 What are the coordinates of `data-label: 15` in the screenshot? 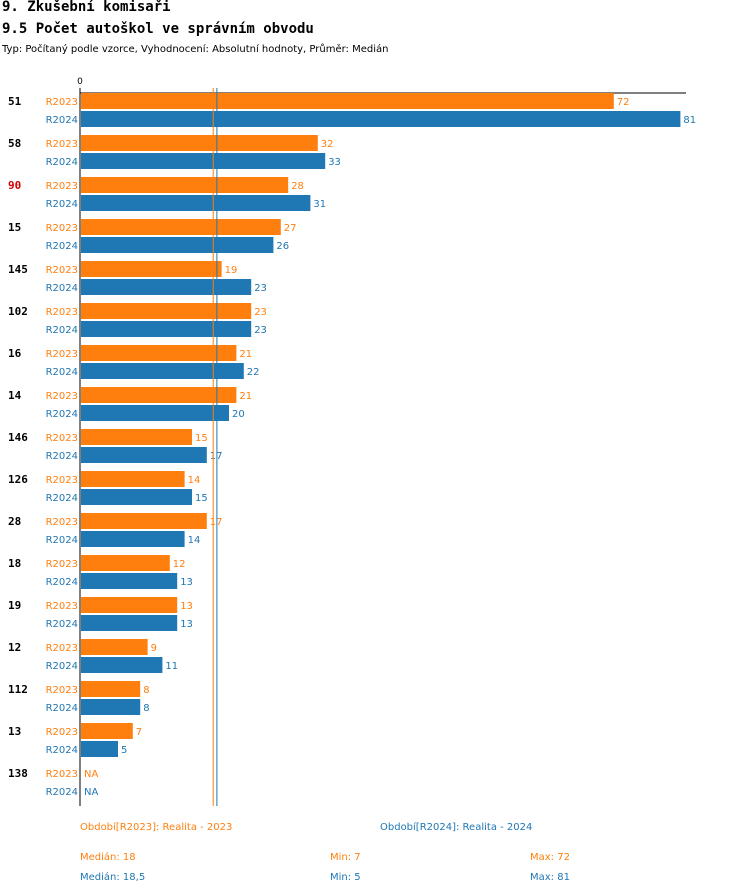 It's located at (201, 438).